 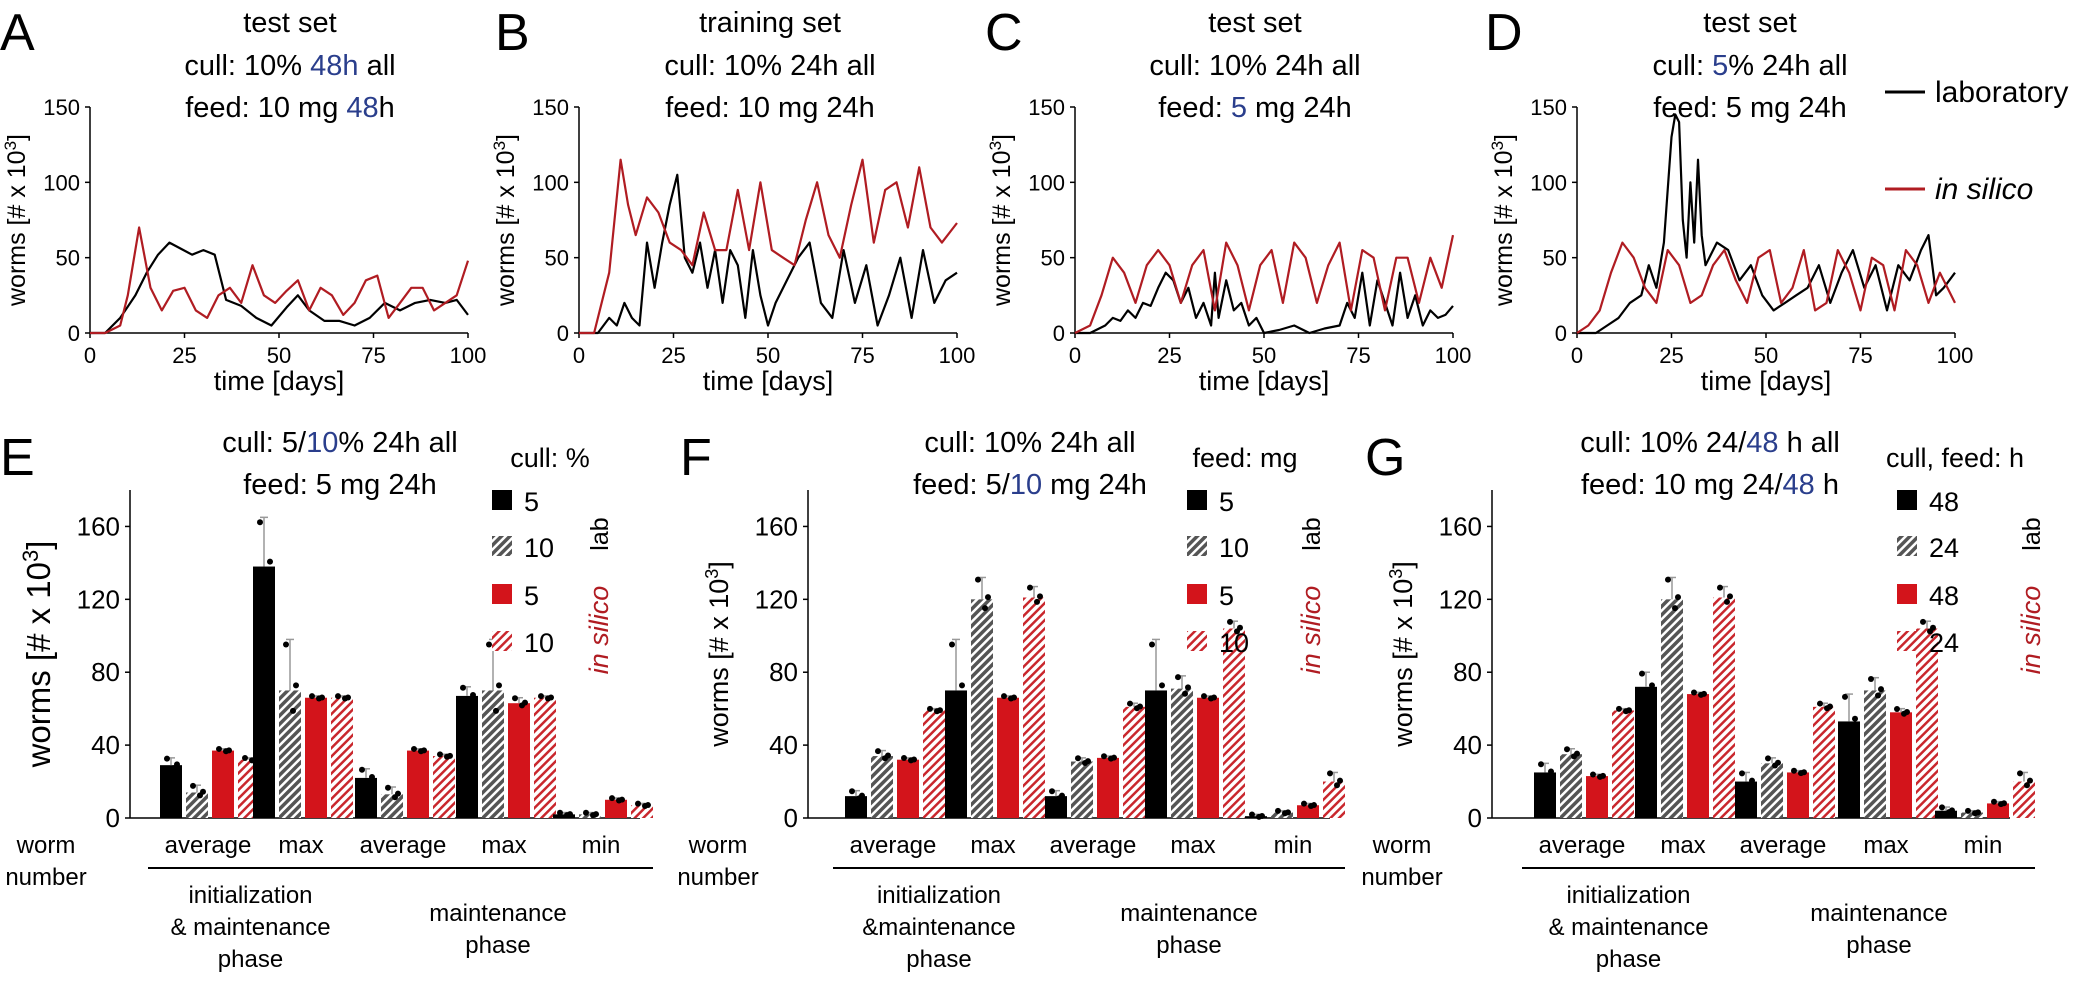 I want to click on lab-series-line, so click(x=768, y=254).